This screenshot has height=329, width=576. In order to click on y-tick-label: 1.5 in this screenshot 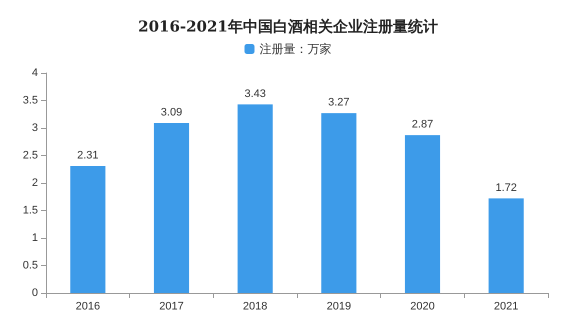, I will do `click(30, 210)`.